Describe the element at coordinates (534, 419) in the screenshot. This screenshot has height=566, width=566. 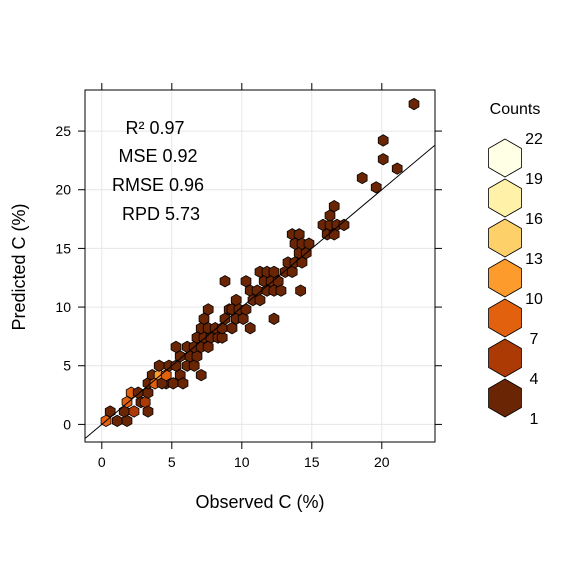
I see `legend-label: 1` at that location.